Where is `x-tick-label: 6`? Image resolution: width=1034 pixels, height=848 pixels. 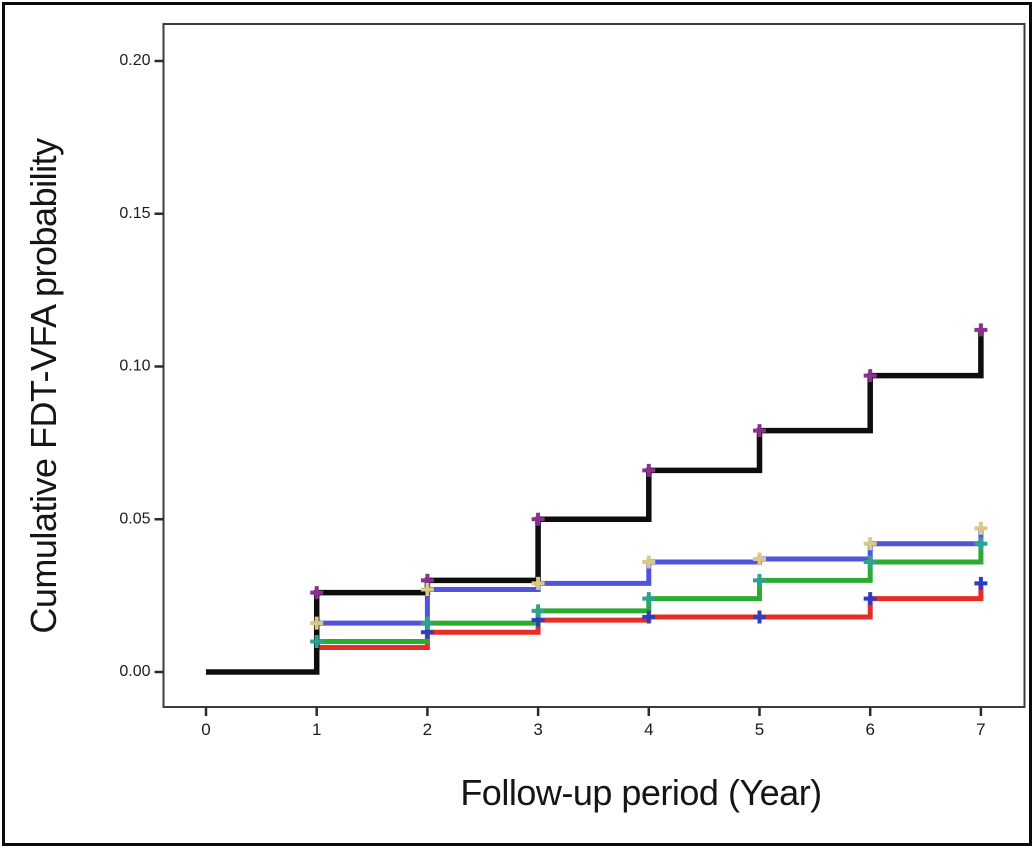
x-tick-label: 6 is located at coordinates (869, 729).